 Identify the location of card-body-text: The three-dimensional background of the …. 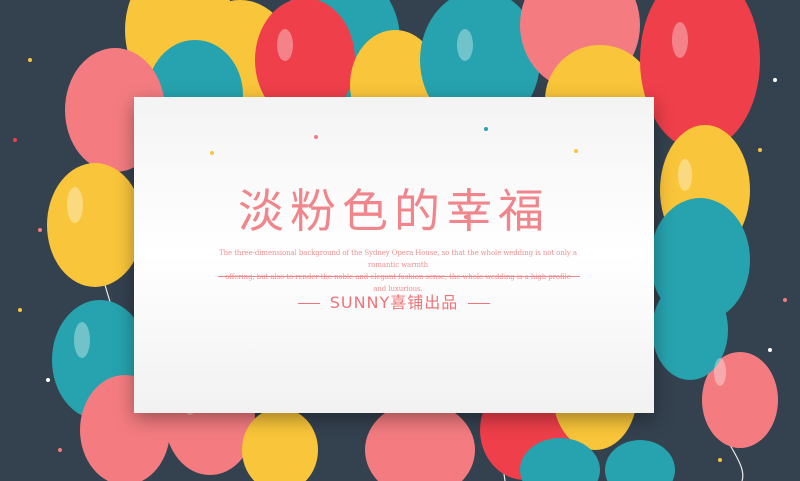
(398, 271).